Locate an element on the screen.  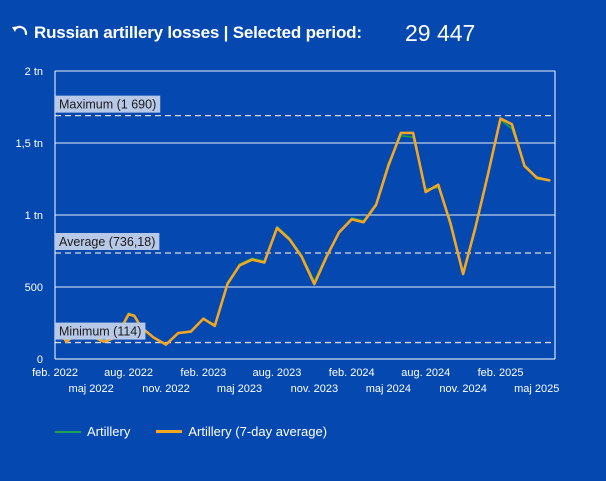
legend-item-average: Artillery (7-day average) is located at coordinates (241, 431).